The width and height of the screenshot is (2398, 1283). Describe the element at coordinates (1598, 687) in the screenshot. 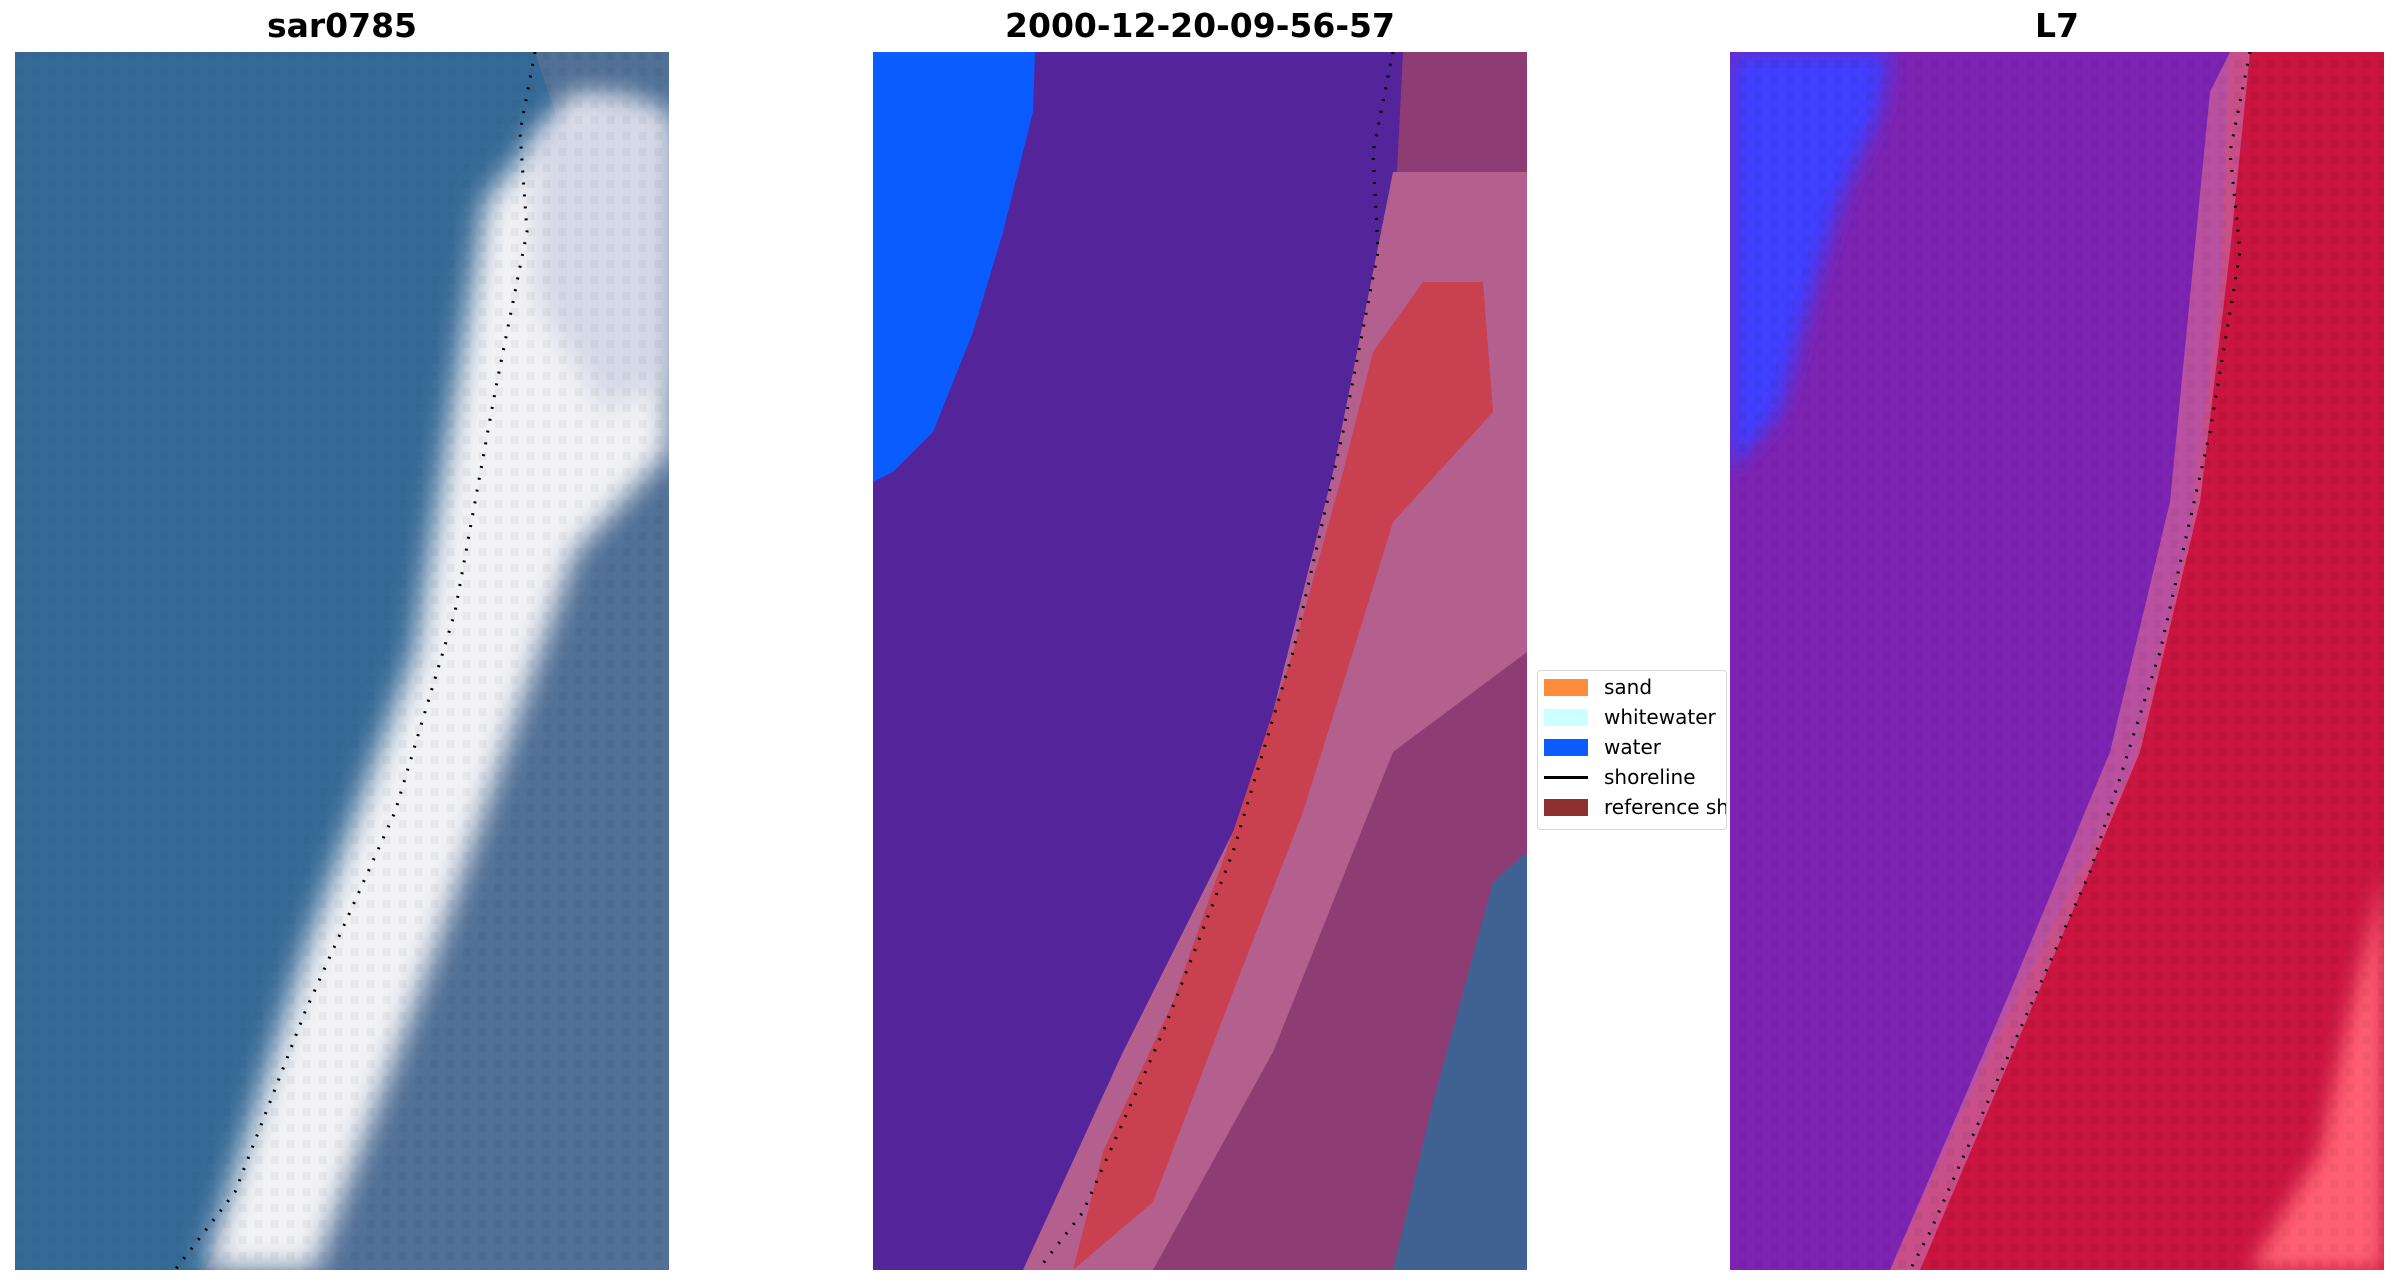

I see `legend-item-sand: sand` at that location.